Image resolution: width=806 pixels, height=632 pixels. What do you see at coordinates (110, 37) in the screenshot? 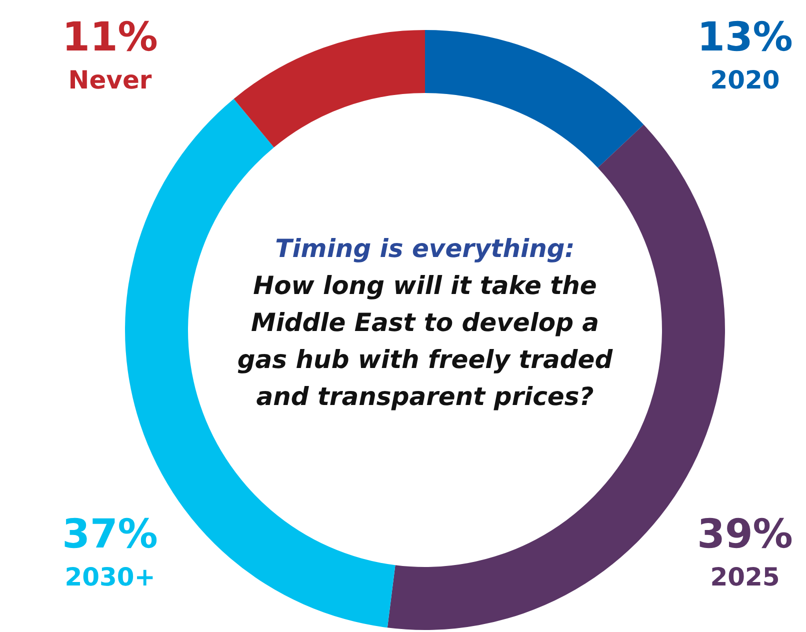
I see `data-label: 11%` at bounding box center [110, 37].